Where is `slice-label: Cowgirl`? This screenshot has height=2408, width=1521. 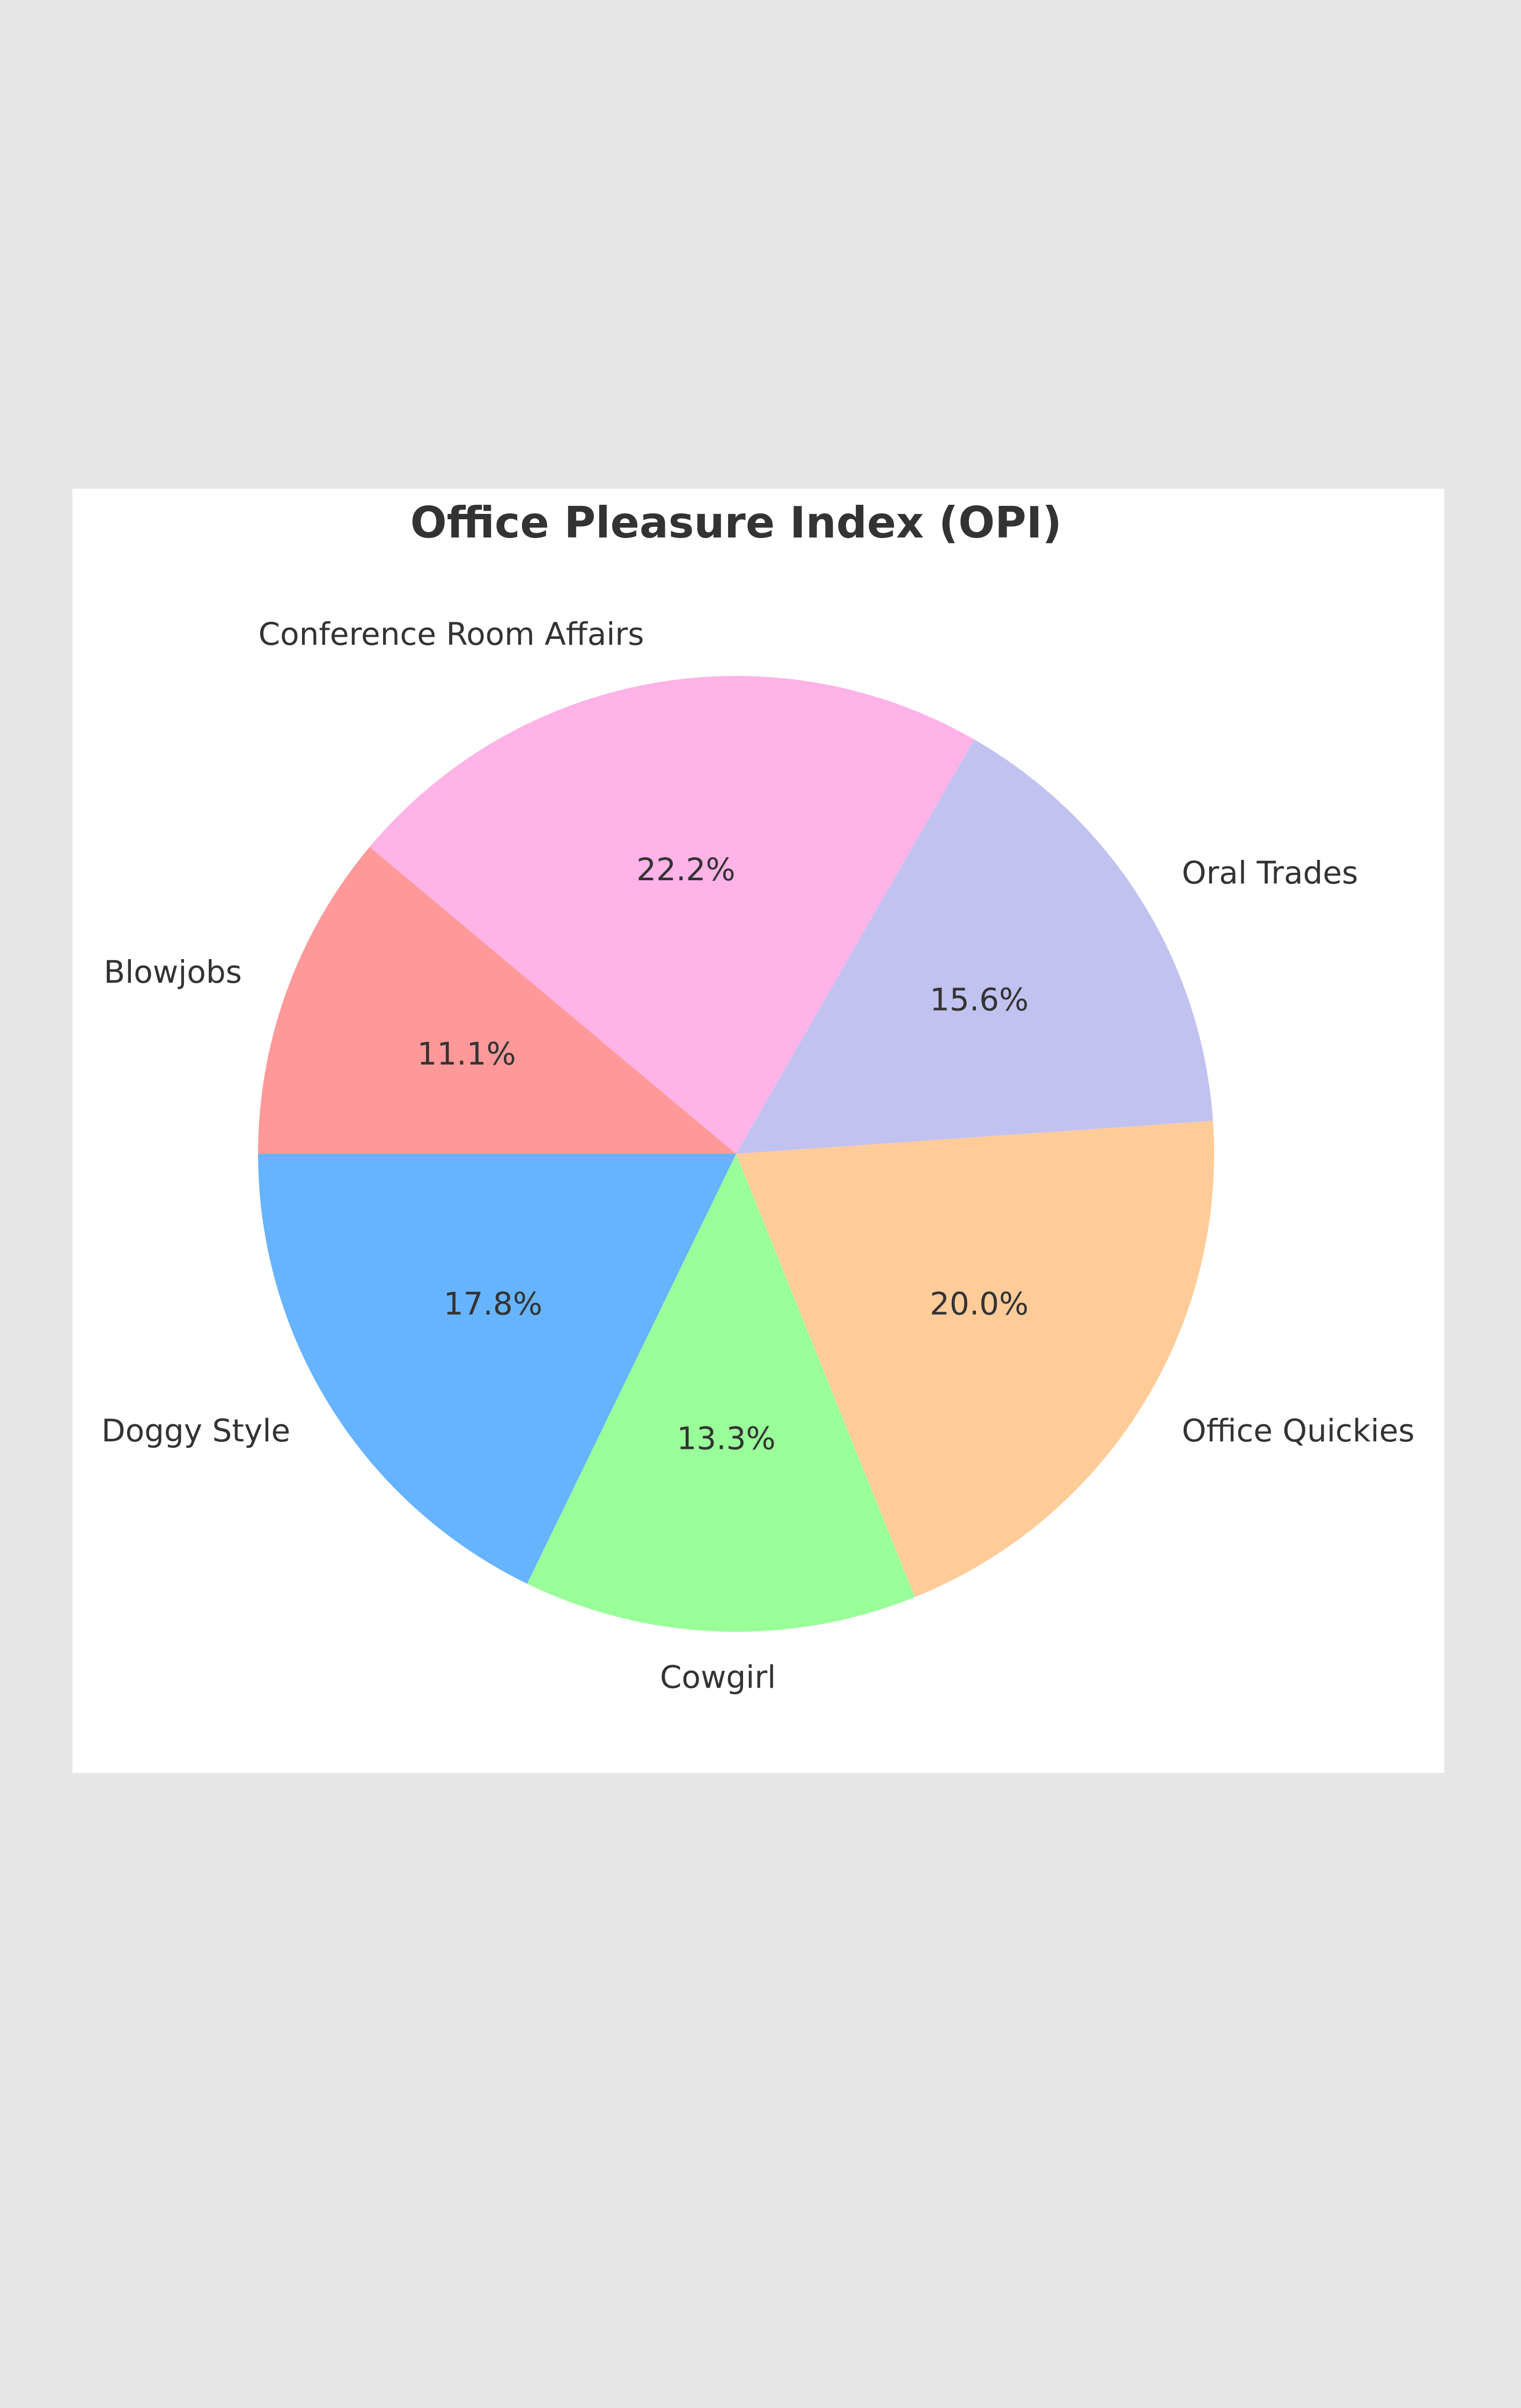
slice-label: Cowgirl is located at coordinates (718, 1677).